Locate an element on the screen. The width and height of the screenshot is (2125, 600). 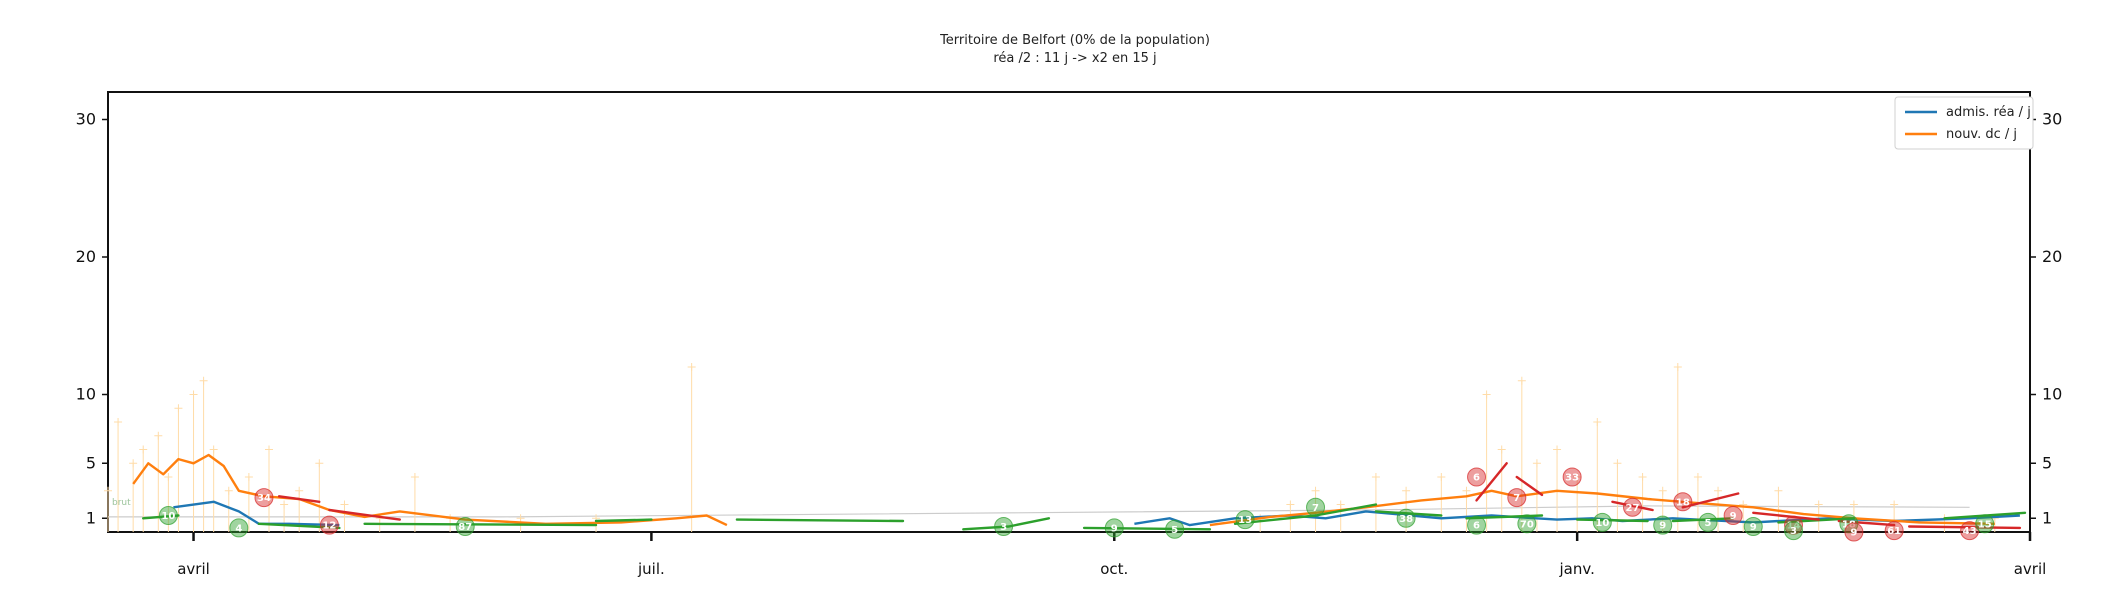
badge-label: 70 is located at coordinates (1527, 524).